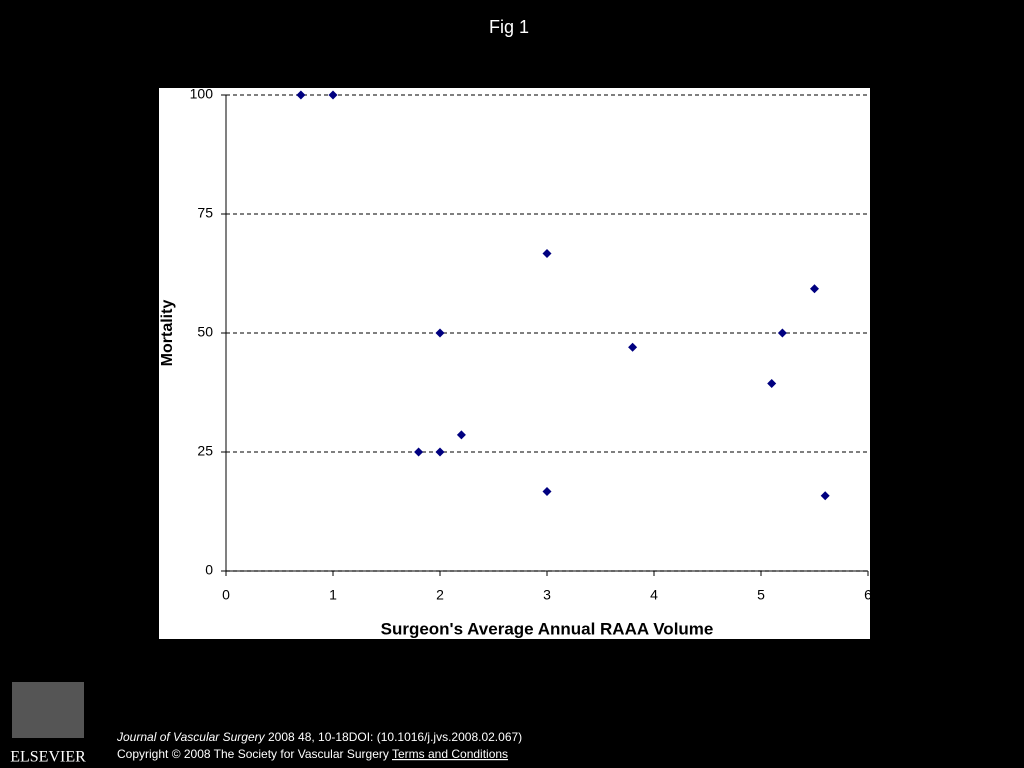 Image resolution: width=1024 pixels, height=768 pixels. Describe the element at coordinates (209, 570) in the screenshot. I see `y-tick-label: 0` at that location.